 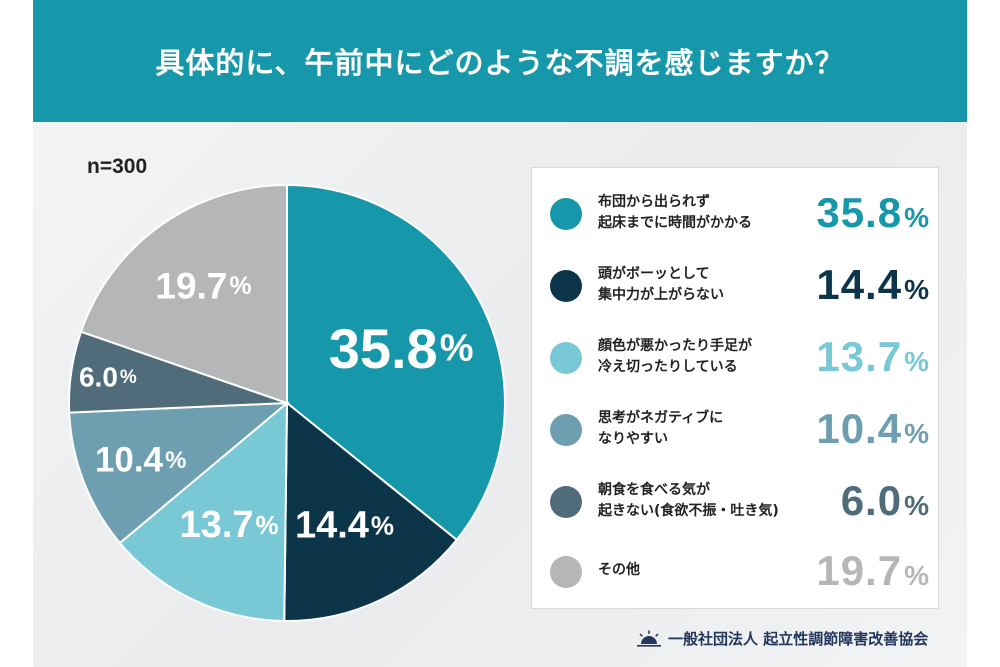 What do you see at coordinates (619, 570) in the screenshot?
I see `legend-label: その他` at bounding box center [619, 570].